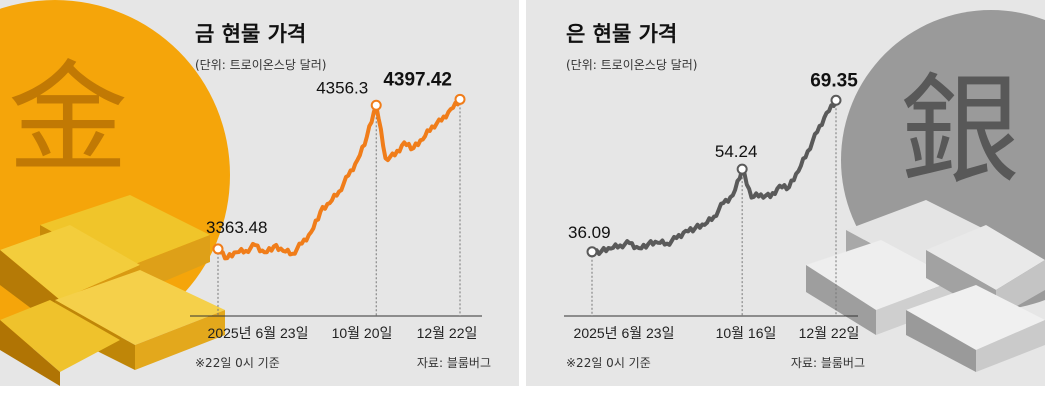 The image size is (1045, 414). What do you see at coordinates (827, 363) in the screenshot?
I see `silver-chart-source: 자료: 블룸버그` at bounding box center [827, 363].